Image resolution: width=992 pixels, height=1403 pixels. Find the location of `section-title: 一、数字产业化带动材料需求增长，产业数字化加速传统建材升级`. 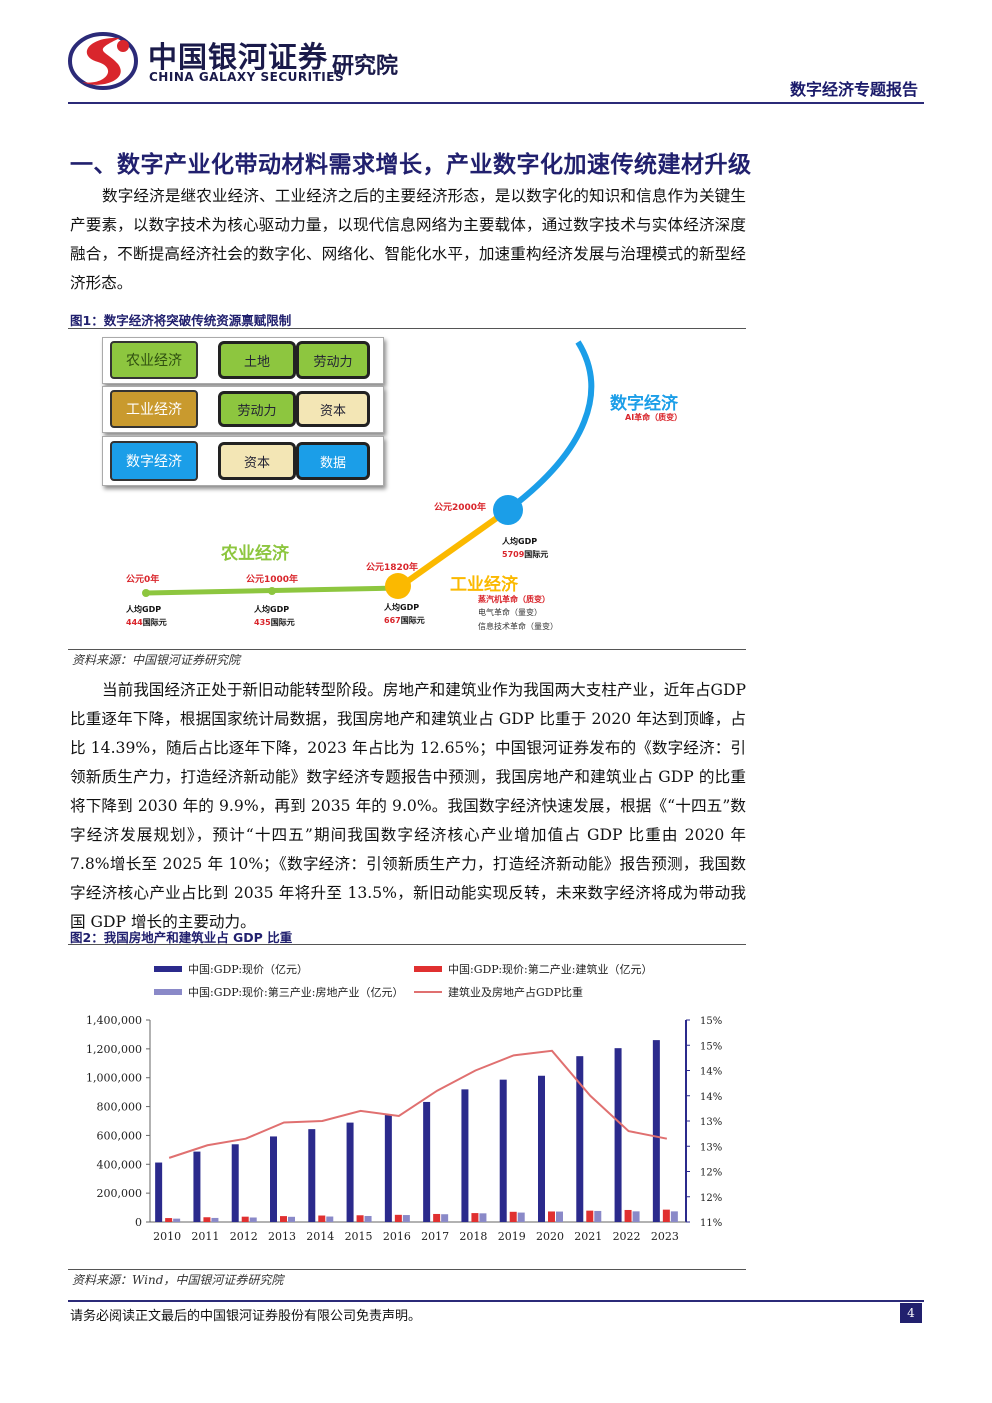

section-title: 一、数字产业化带动材料需求增长，产业数字化加速传统建材升级 is located at coordinates (411, 165).